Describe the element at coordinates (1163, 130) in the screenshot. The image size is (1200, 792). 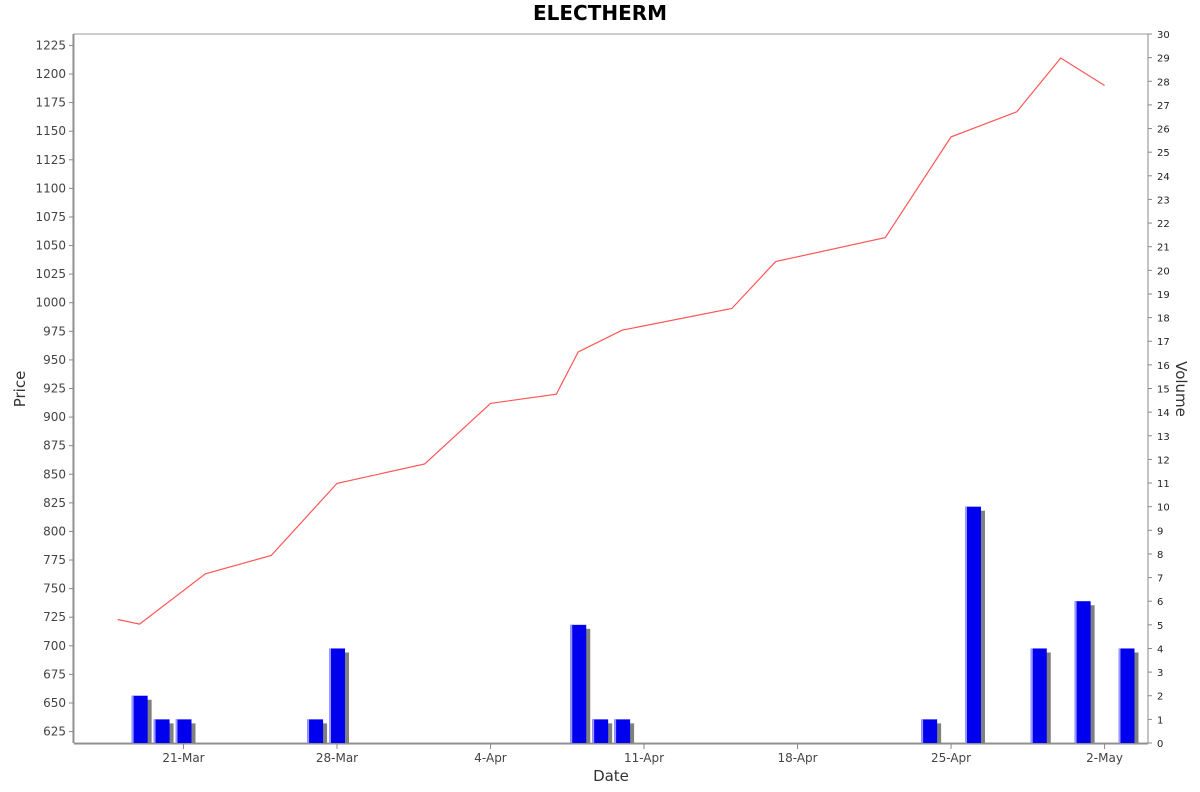
I see `volume-tick-label: 26` at that location.